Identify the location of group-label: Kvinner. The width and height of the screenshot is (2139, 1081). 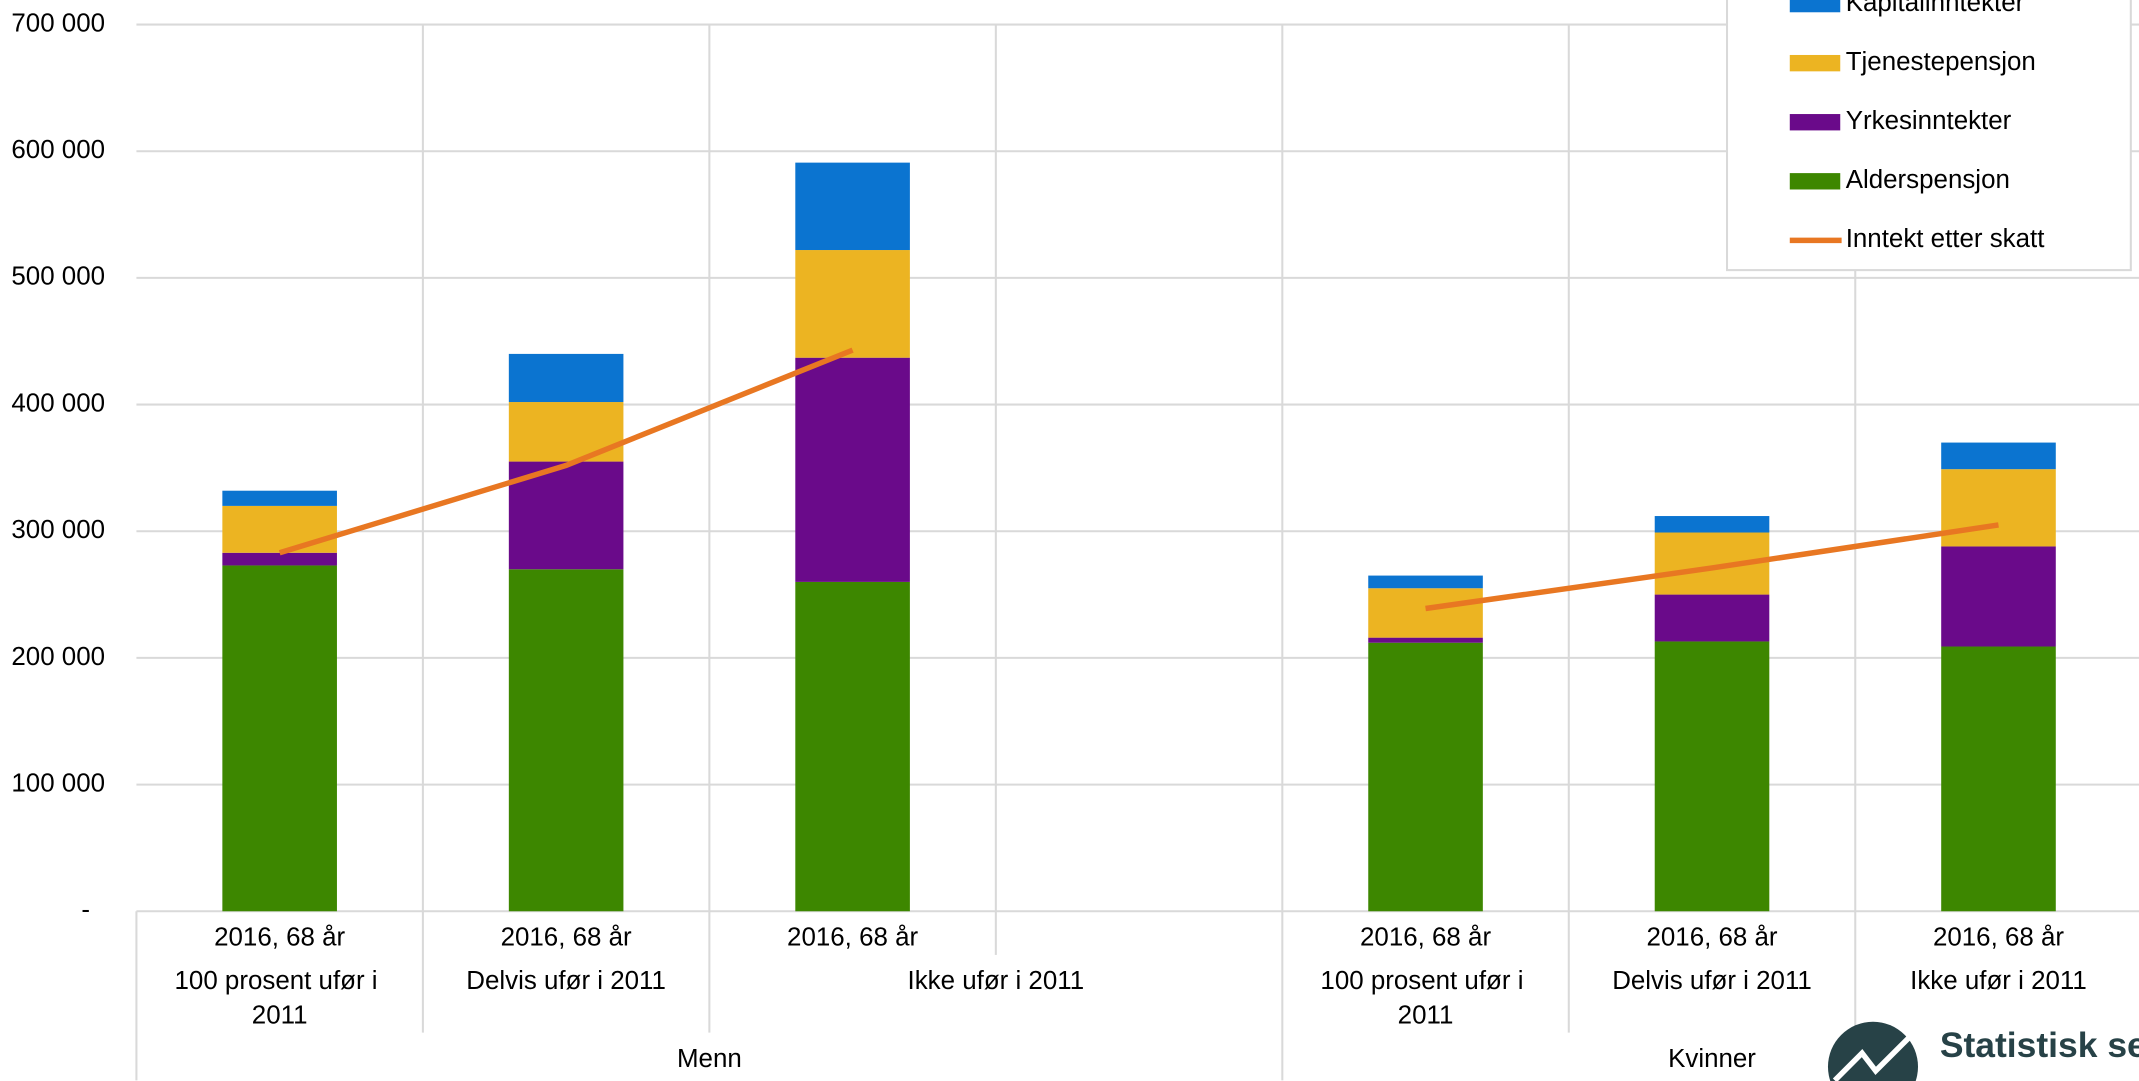
(1712, 1059).